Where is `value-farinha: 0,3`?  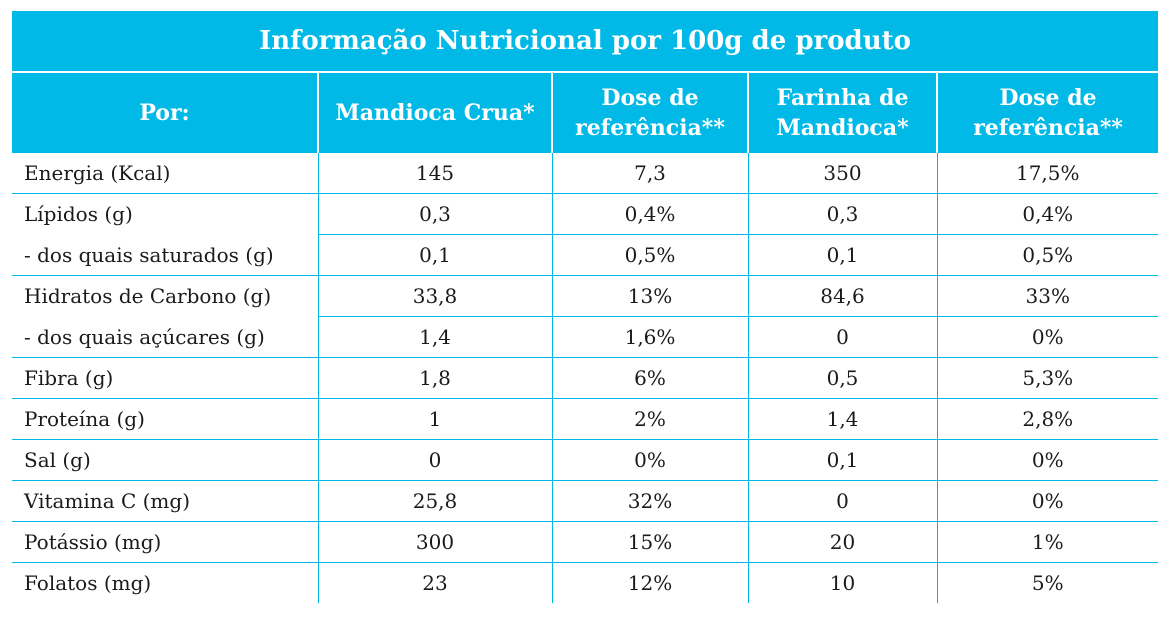 value-farinha: 0,3 is located at coordinates (842, 214).